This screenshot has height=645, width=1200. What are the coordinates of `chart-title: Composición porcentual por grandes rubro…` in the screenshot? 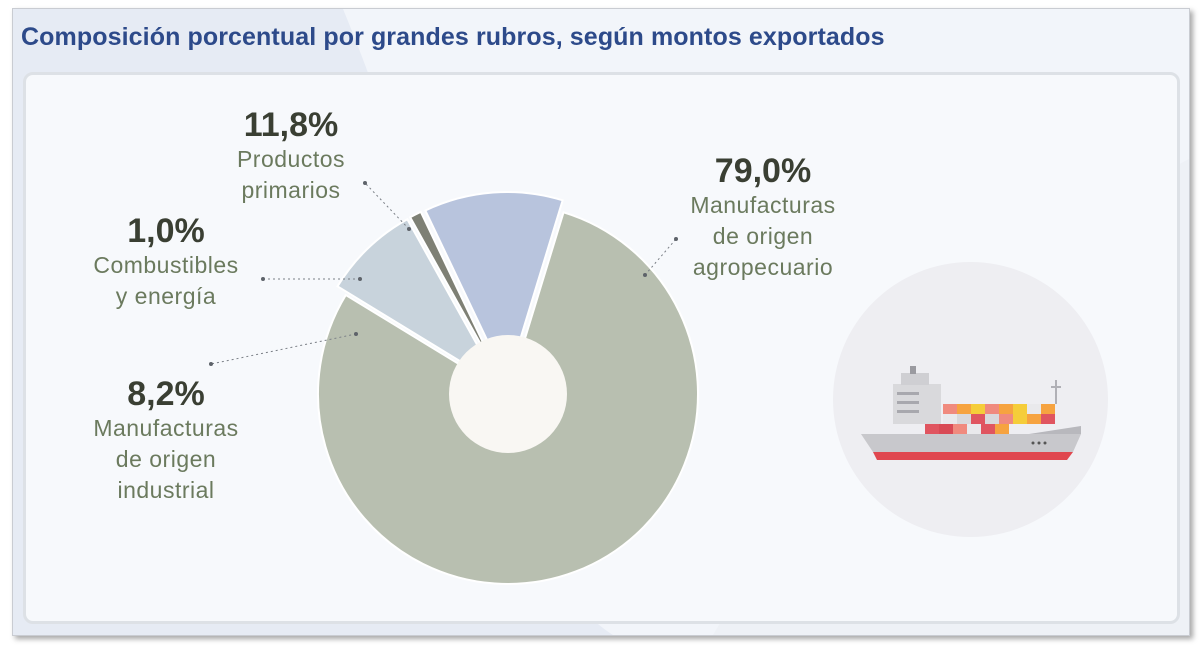 It's located at (453, 37).